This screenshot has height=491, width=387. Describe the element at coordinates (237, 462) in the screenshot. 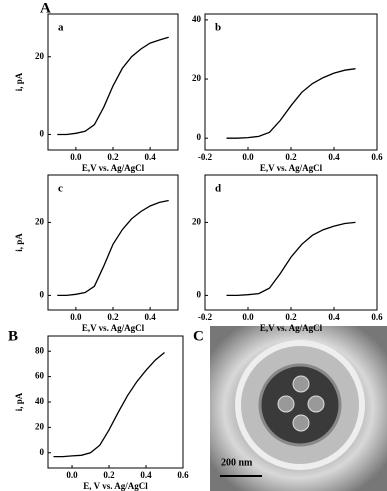

I see `scale-bar-label: 200 nm` at that location.